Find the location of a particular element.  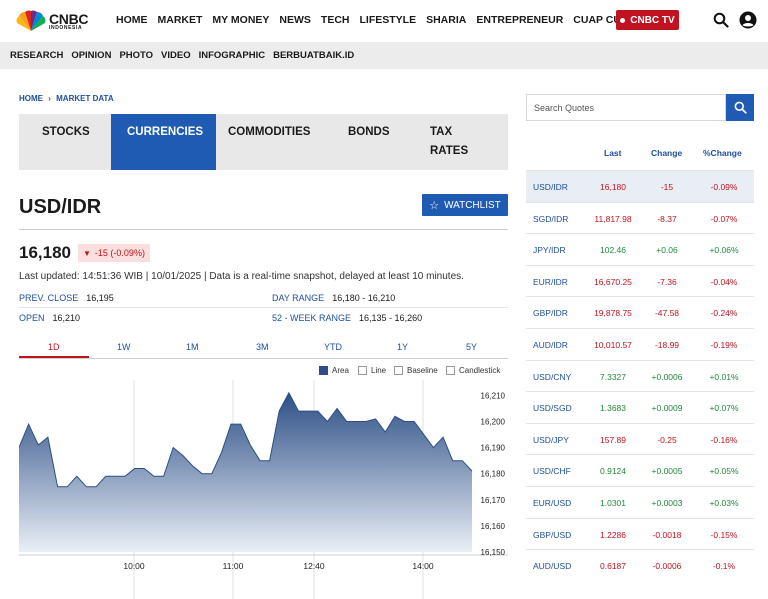

range-tab-1d: 1D is located at coordinates (54, 347).